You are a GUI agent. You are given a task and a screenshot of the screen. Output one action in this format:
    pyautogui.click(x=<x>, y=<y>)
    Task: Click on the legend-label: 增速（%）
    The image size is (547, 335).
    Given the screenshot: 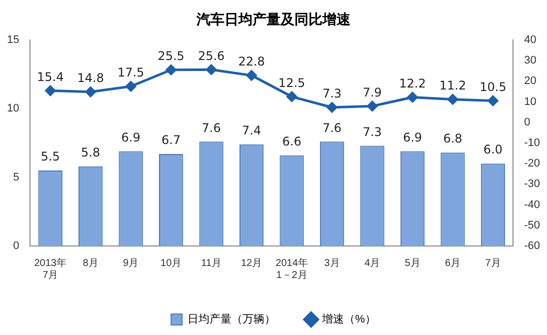 What is the action you would take?
    pyautogui.click(x=348, y=319)
    